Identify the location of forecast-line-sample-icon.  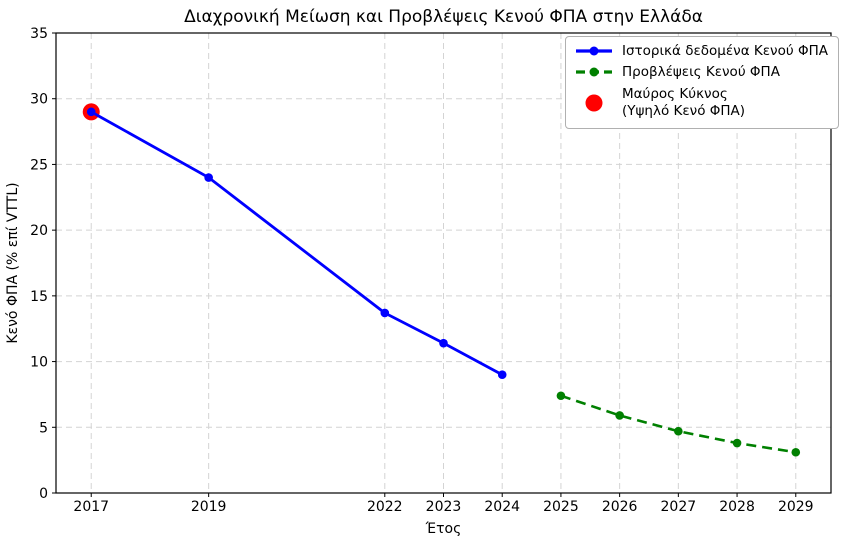
(594, 72).